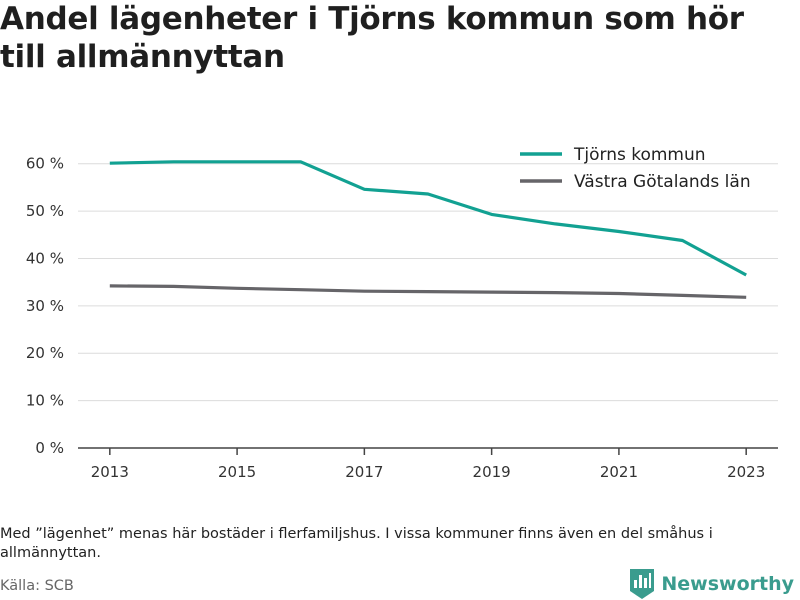  Describe the element at coordinates (49, 448) in the screenshot. I see `y-tick-label: 0 %` at that location.